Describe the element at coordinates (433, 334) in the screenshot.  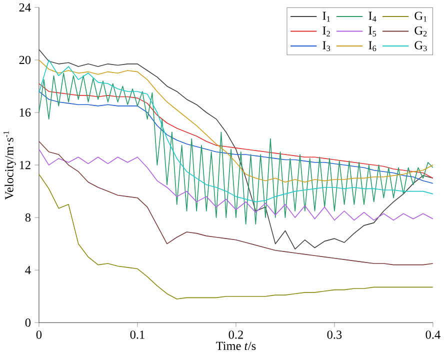
I see `x-tick-label: 0.4` at that location.